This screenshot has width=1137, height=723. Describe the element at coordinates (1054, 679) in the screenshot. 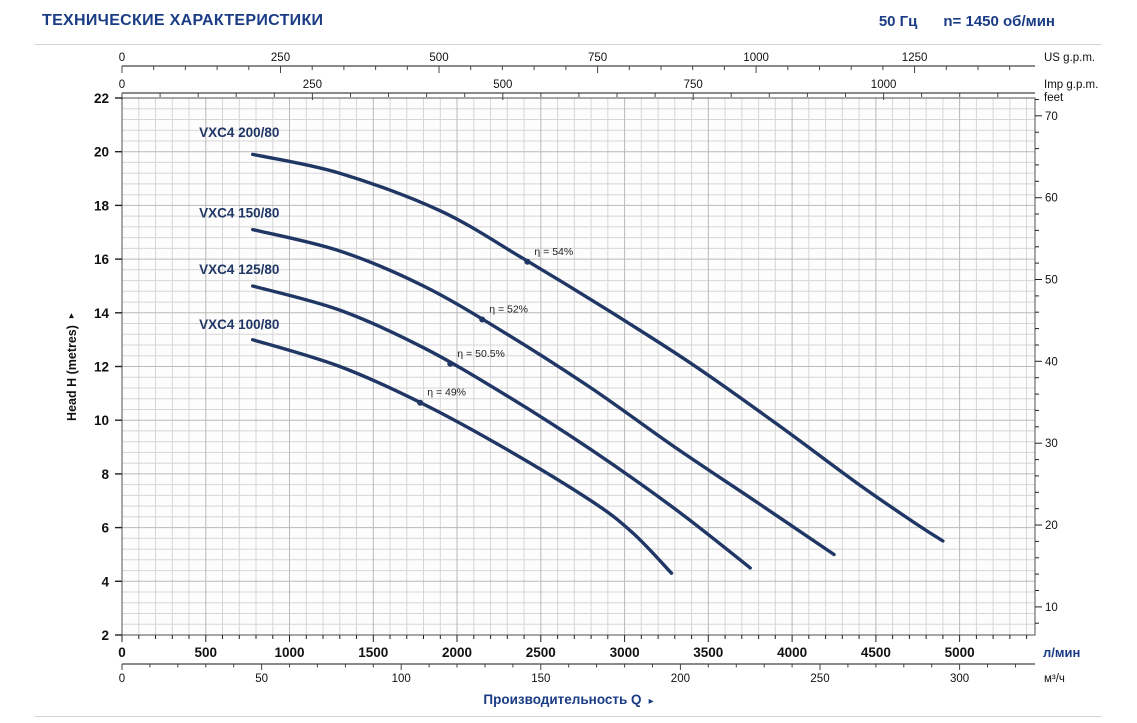

I see `x-axis-unit-m3h: м³/ч` at that location.